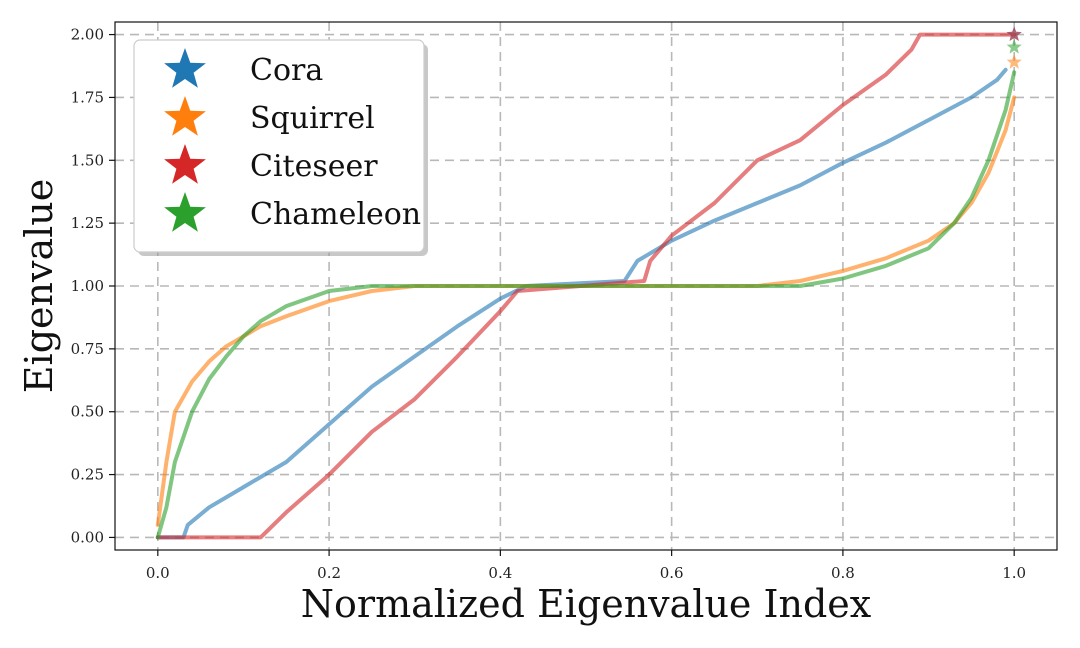  Describe the element at coordinates (87, 160) in the screenshot. I see `y-tick-label: 1.50` at that location.